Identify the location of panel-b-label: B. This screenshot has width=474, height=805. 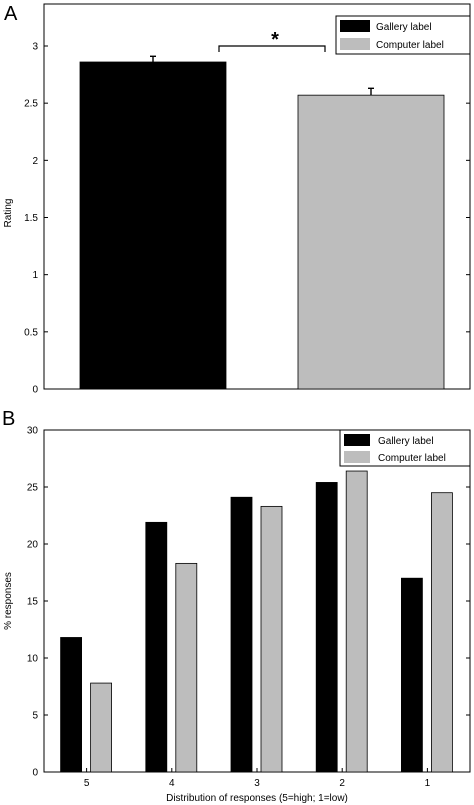
(8, 419).